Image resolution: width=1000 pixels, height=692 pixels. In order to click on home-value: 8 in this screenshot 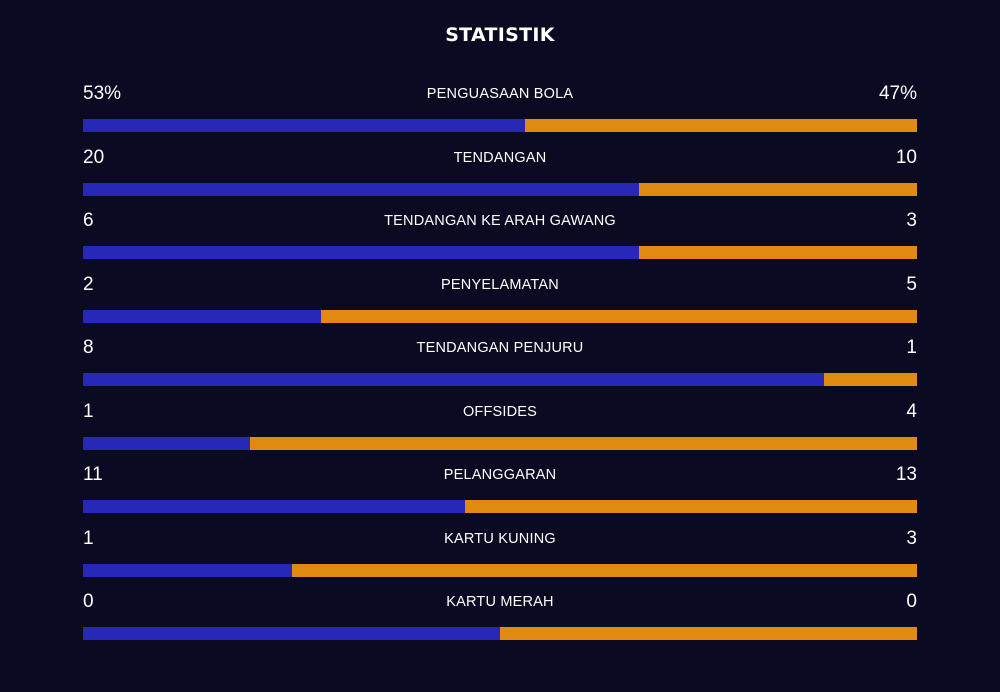, I will do `click(88, 347)`.